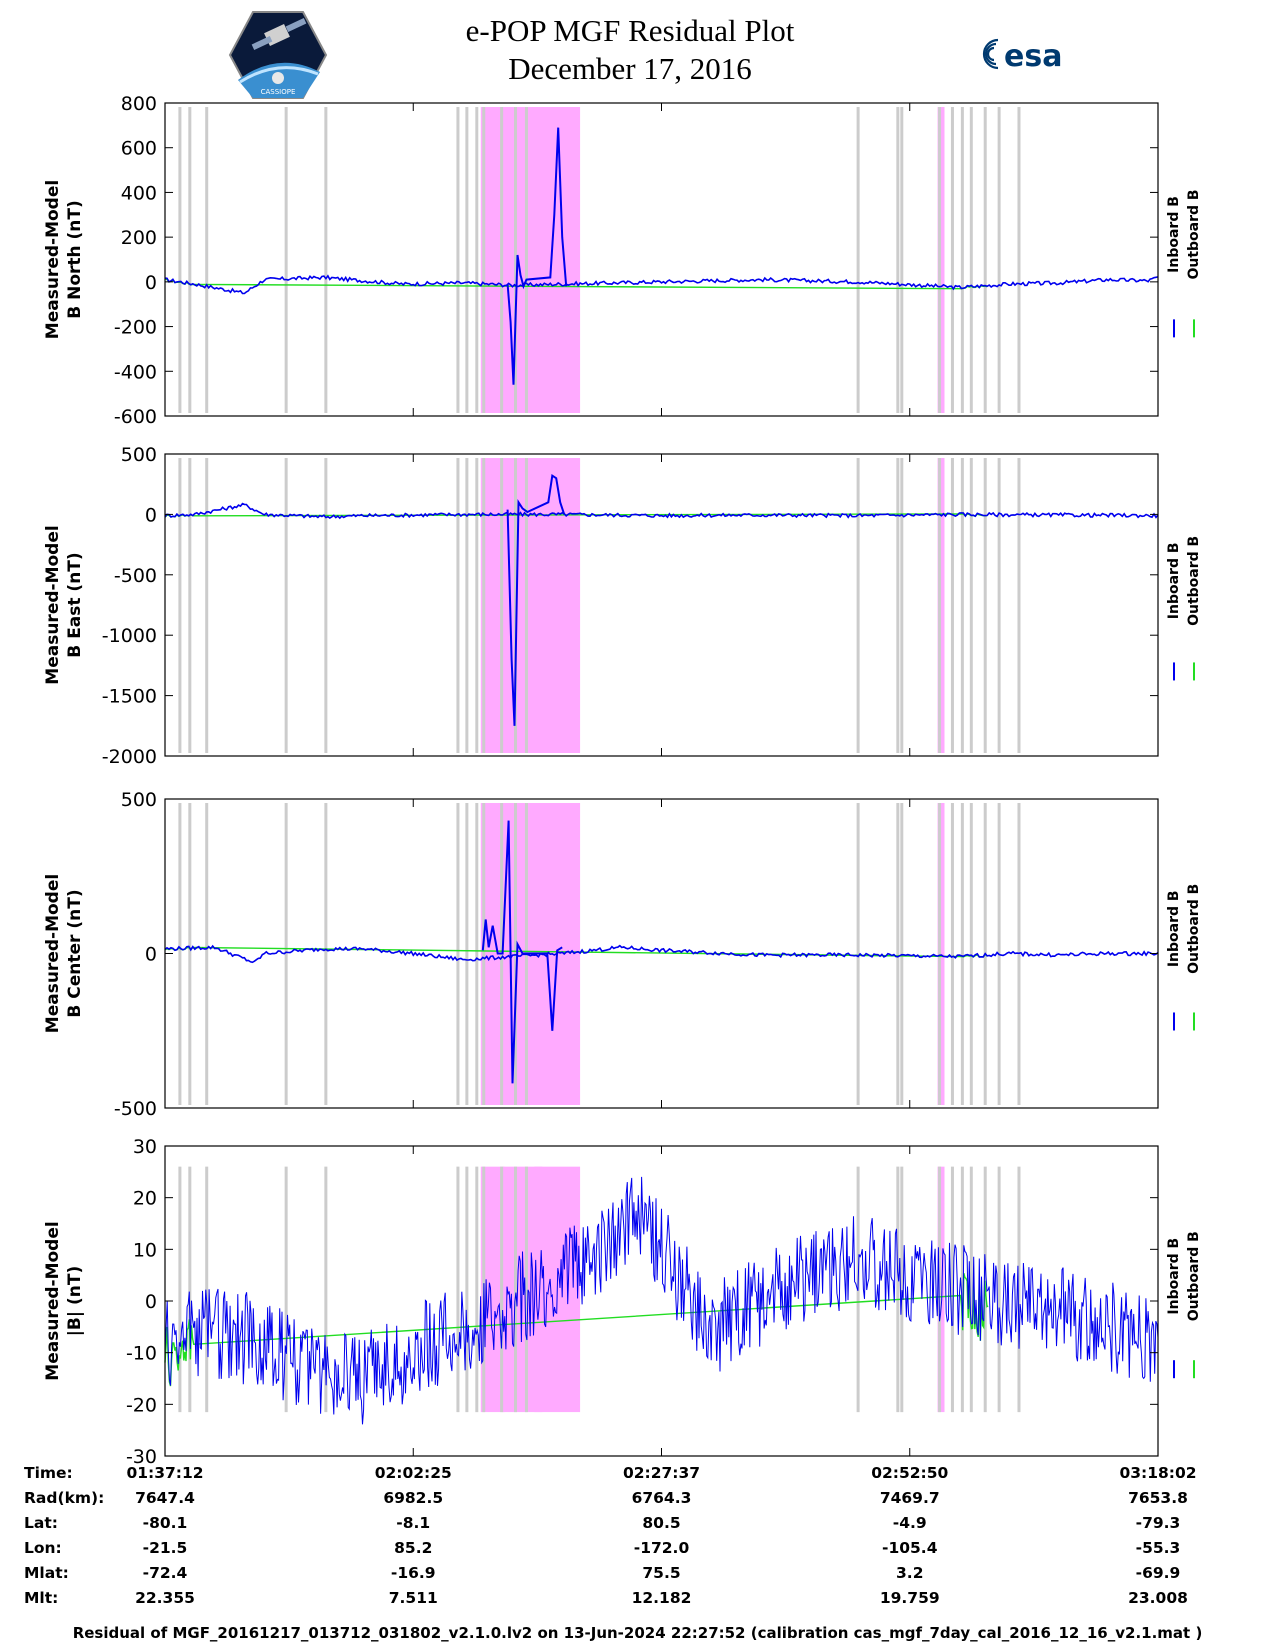  What do you see at coordinates (1158, 1598) in the screenshot?
I see `info-cell: 23.008` at bounding box center [1158, 1598].